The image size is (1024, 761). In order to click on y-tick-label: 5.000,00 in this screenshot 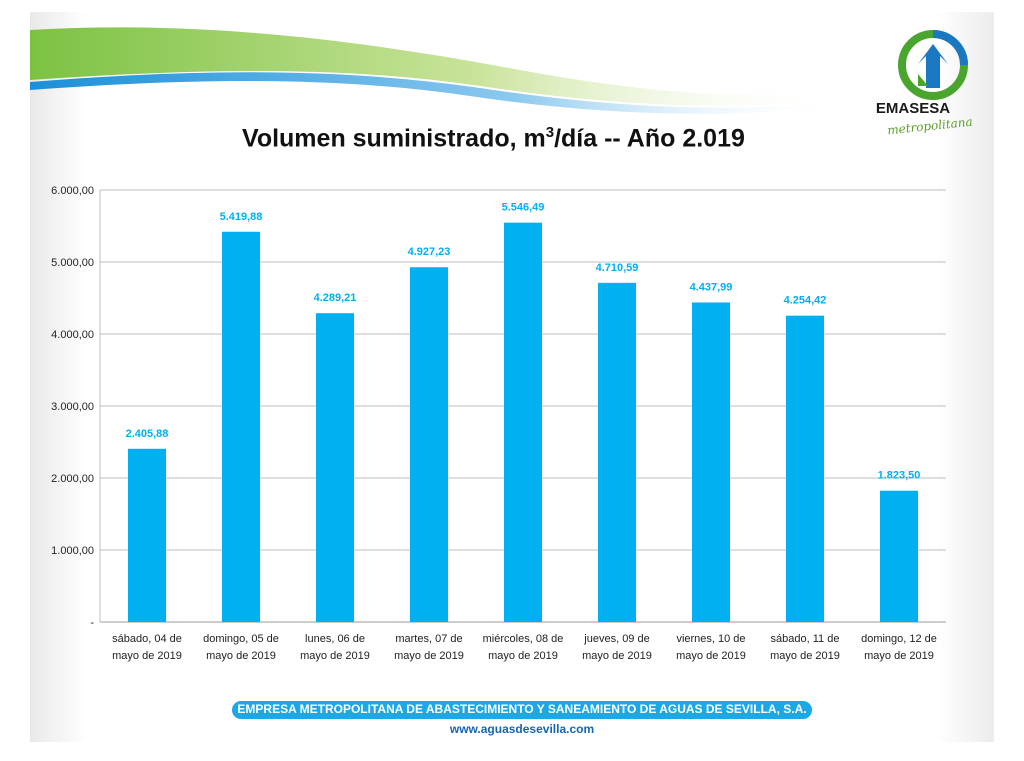, I will do `click(72, 263)`.